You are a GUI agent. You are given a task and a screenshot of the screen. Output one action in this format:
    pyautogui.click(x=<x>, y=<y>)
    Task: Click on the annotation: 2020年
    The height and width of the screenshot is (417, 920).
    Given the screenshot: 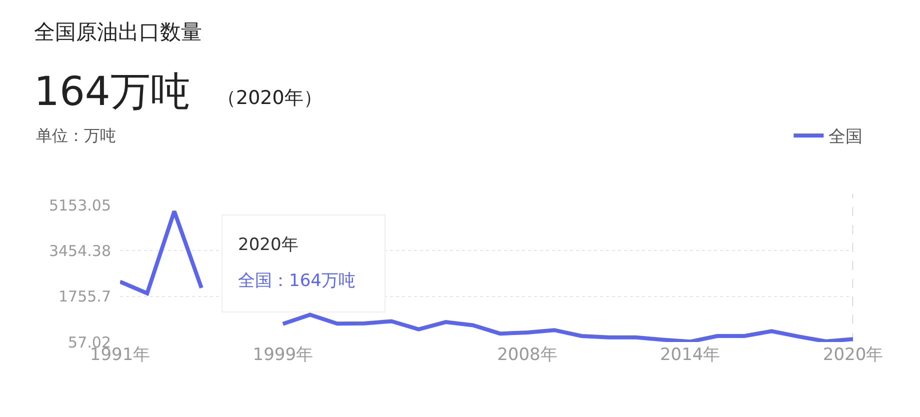 What is the action you would take?
    pyautogui.click(x=268, y=245)
    